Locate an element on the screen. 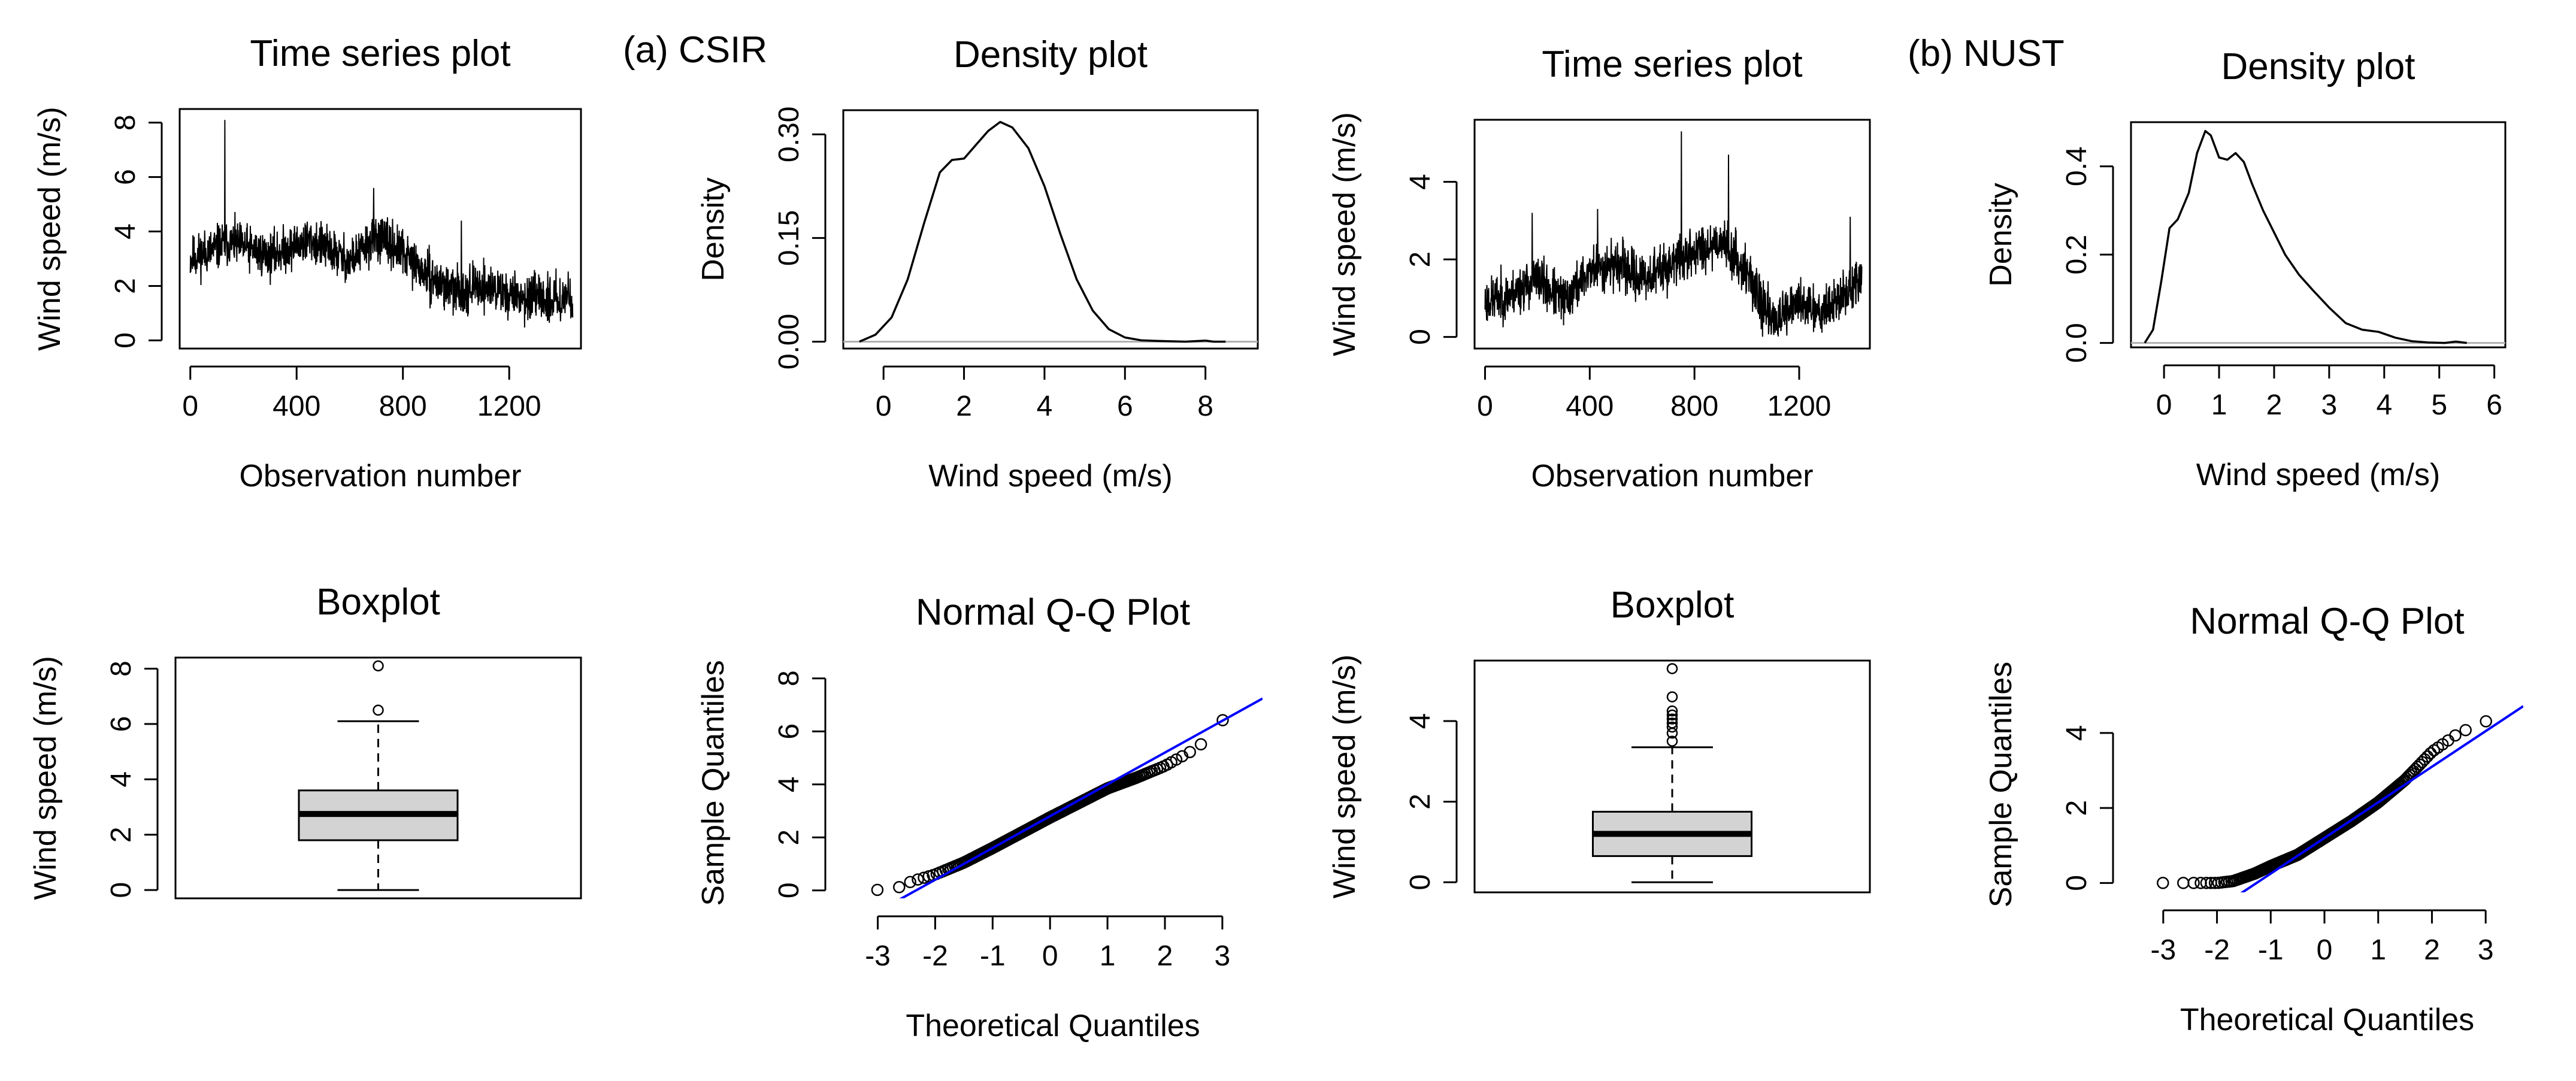  y-tick-label: 0.0 is located at coordinates (2077, 343).